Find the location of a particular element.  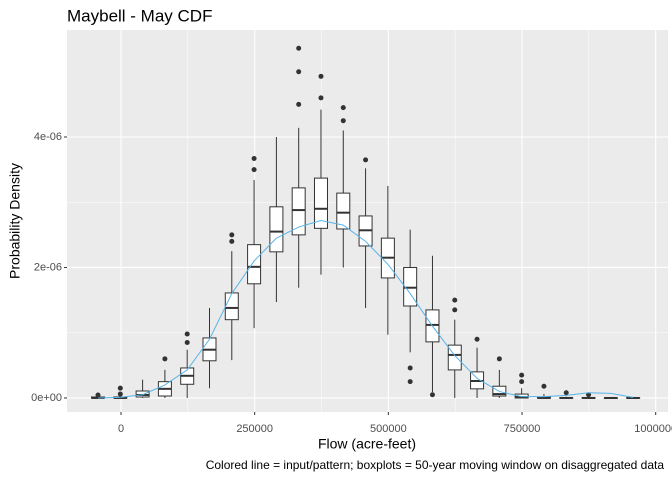

x-tick-label: 750000 is located at coordinates (522, 429).